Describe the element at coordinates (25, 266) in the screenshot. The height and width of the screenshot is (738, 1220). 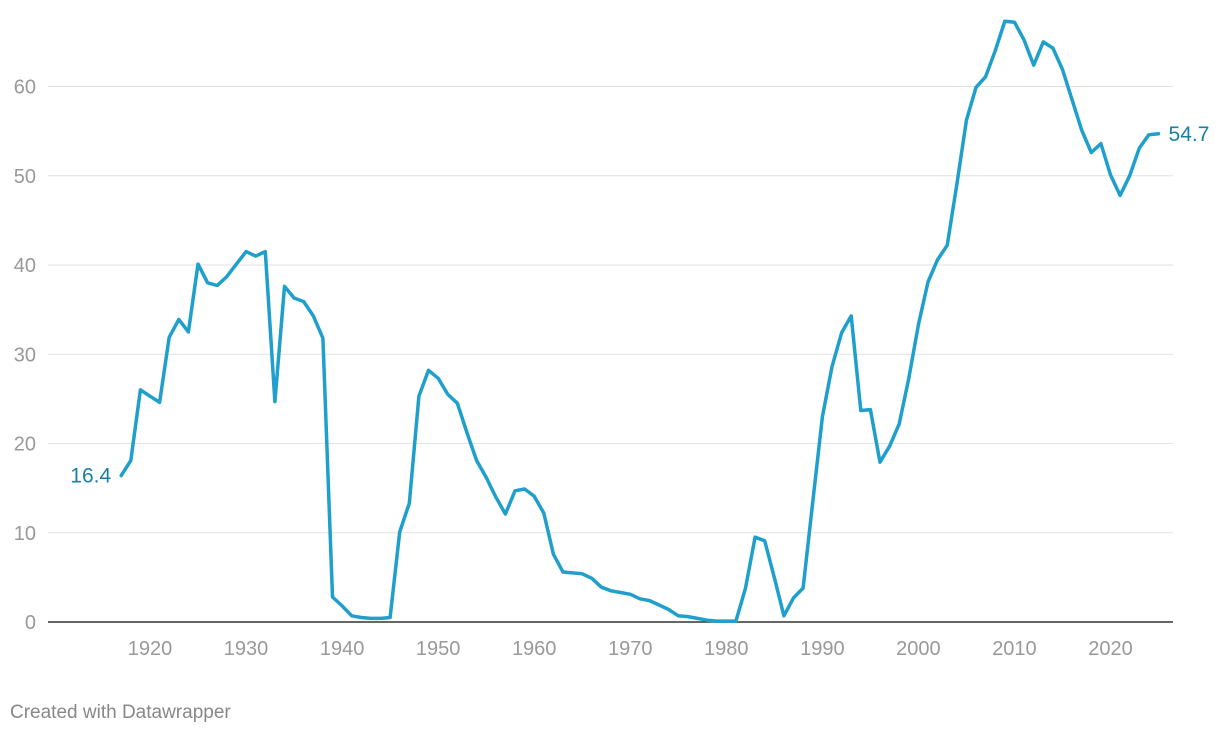
I see `y-tick-label: 40` at that location.